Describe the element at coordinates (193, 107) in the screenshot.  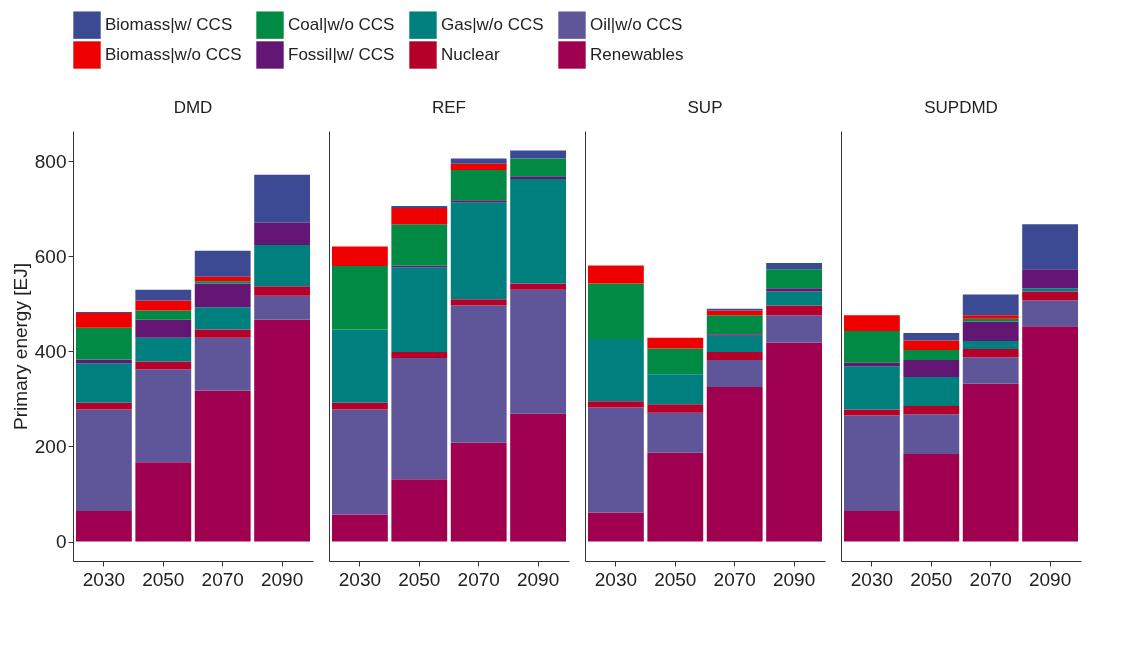
I see `chart-title: DMD` at that location.